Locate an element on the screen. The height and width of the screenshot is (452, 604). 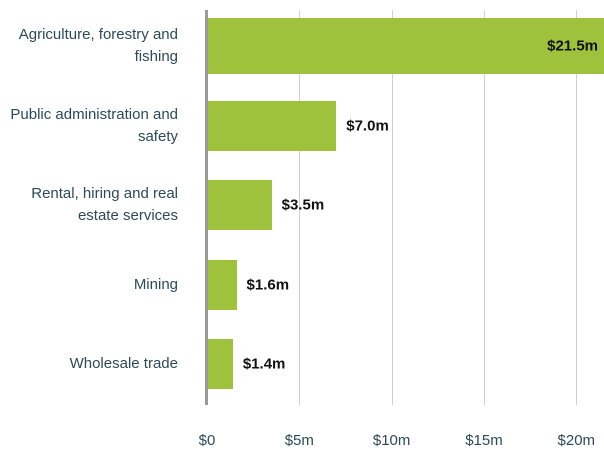
value-label: $1.4m is located at coordinates (264, 364).